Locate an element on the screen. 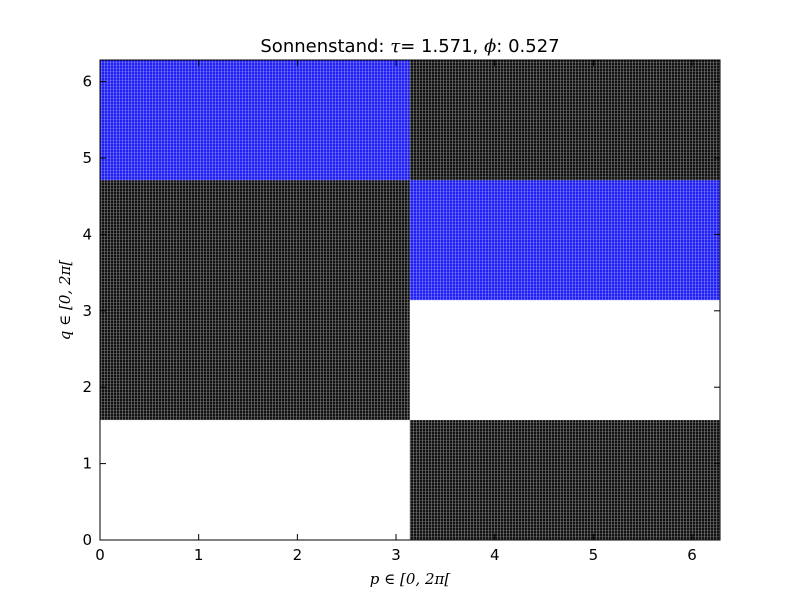 This screenshot has height=600, width=800. x-tick-label: 4 is located at coordinates (495, 555).